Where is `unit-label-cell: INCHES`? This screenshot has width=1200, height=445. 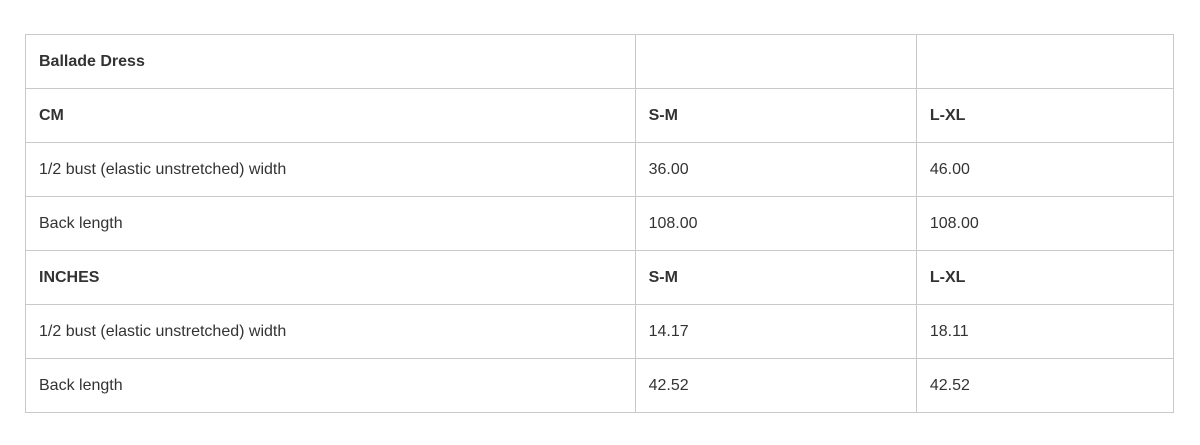 unit-label-cell: INCHES is located at coordinates (330, 277).